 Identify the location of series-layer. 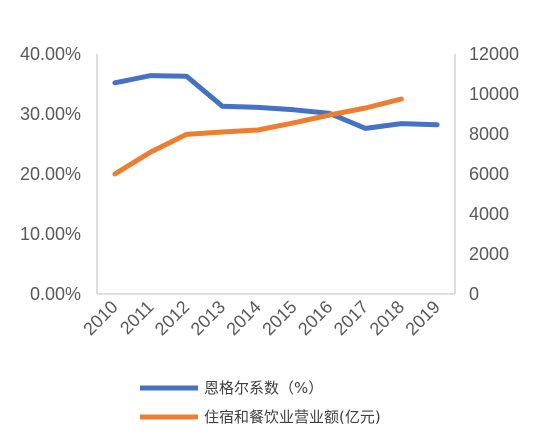
(276, 125).